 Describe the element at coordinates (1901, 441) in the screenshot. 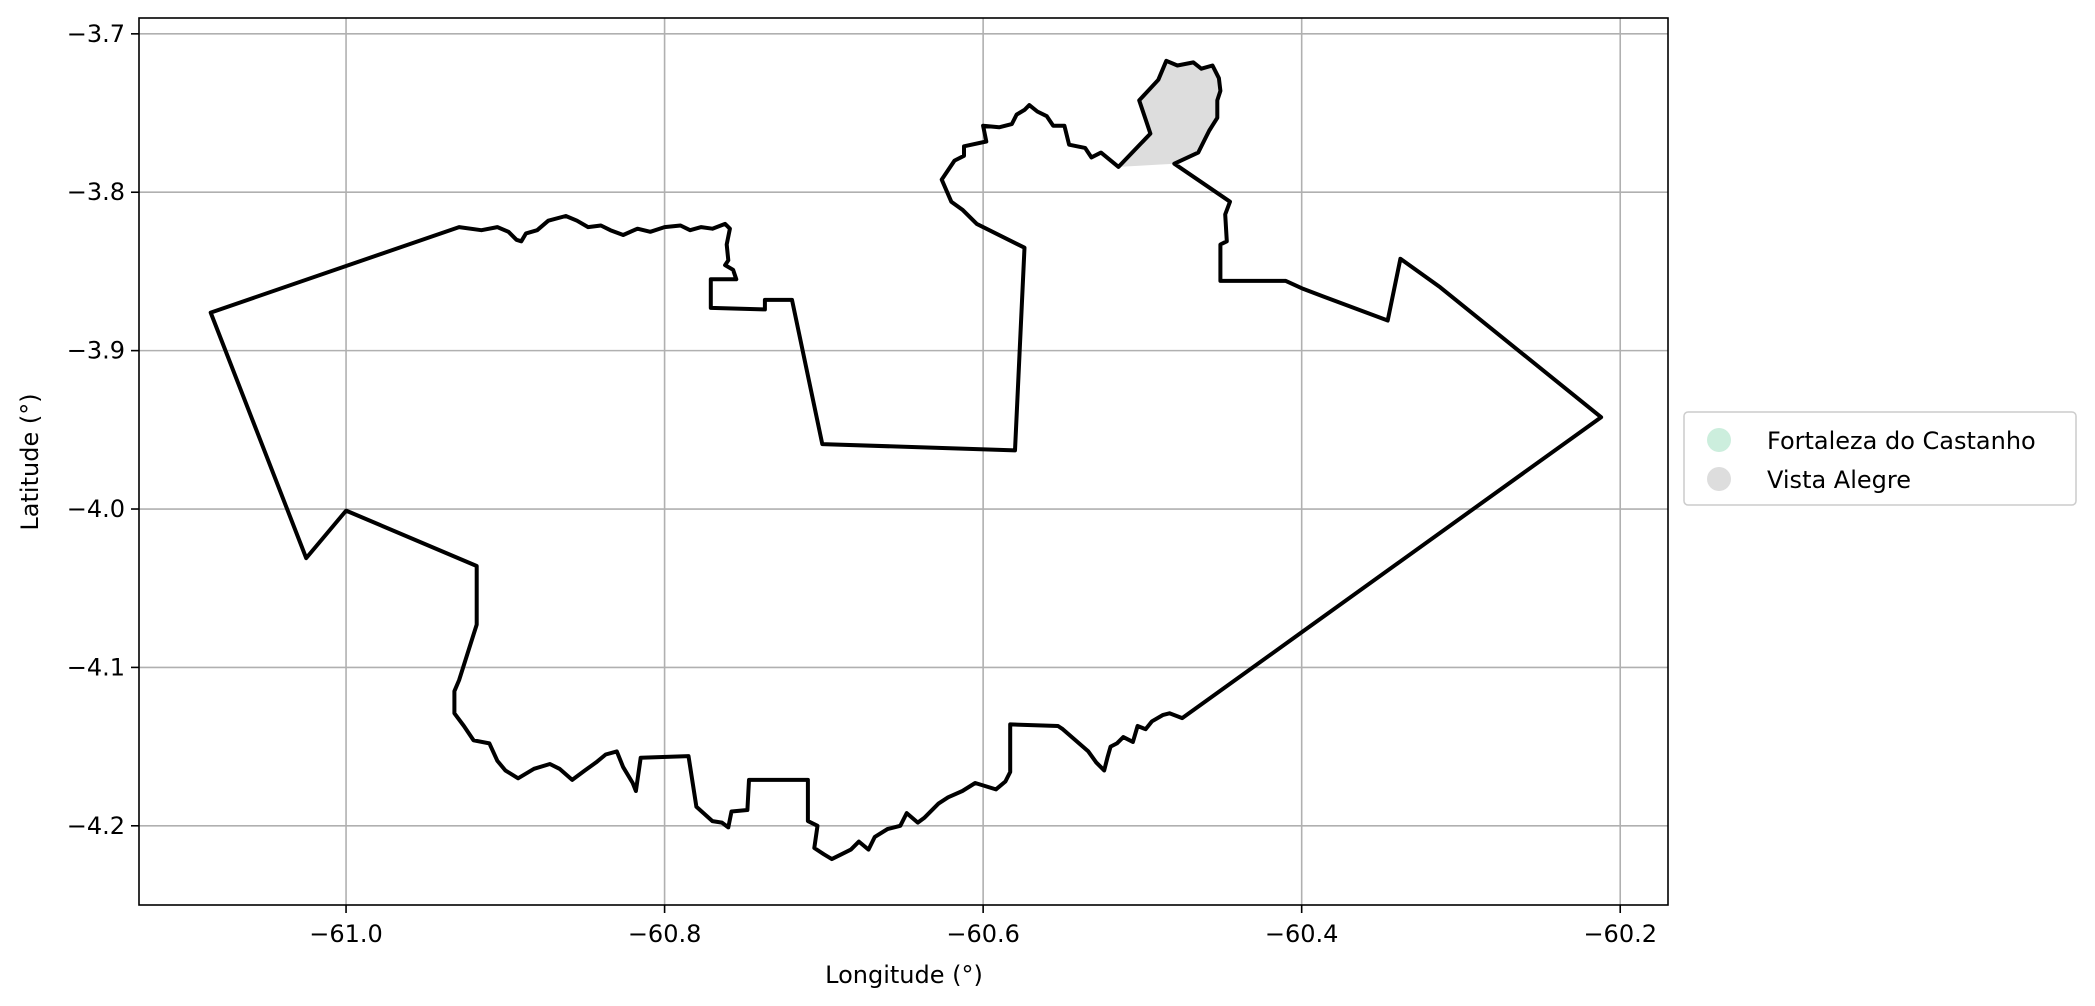

I see `legend-label-fortaleza-do-castanho: Fortaleza do Castanho` at that location.